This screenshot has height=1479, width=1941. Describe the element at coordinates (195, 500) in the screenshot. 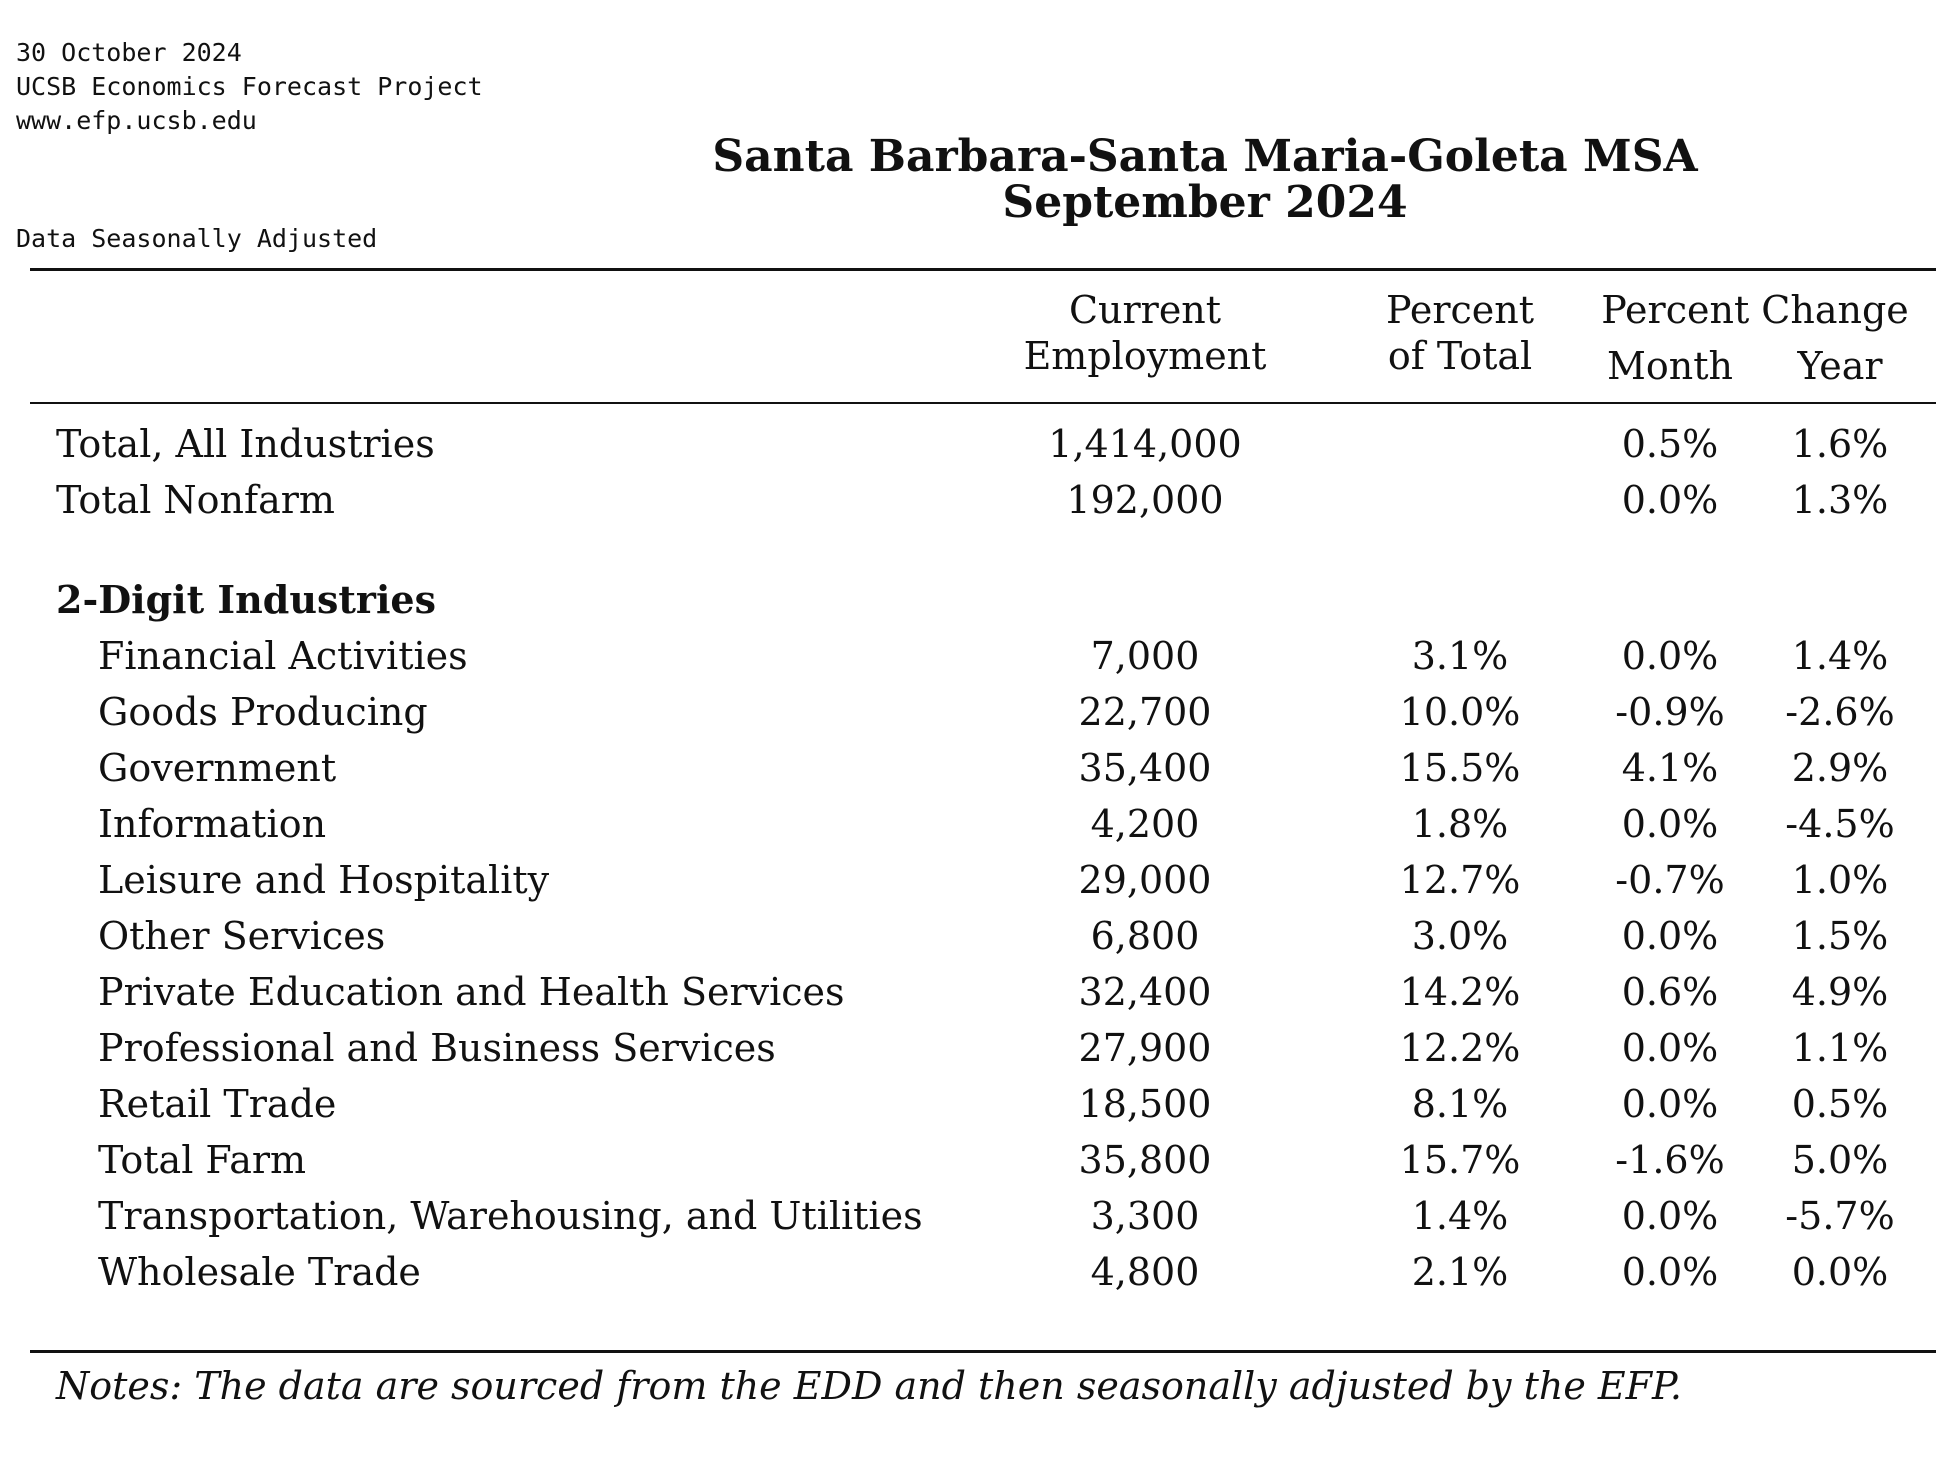

I see `row-label: Total Nonfarm` at that location.